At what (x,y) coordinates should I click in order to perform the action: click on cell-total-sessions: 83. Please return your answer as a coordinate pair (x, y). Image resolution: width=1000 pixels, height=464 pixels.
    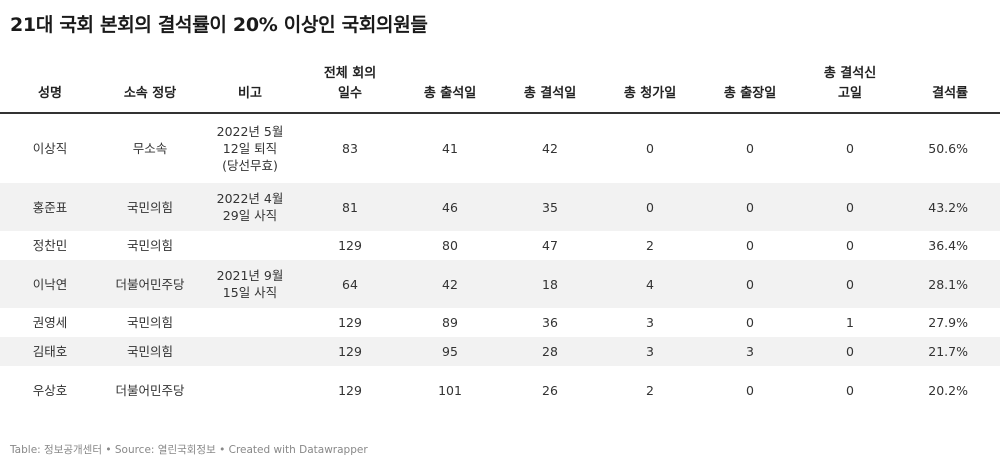
    Looking at the image, I should click on (350, 148).